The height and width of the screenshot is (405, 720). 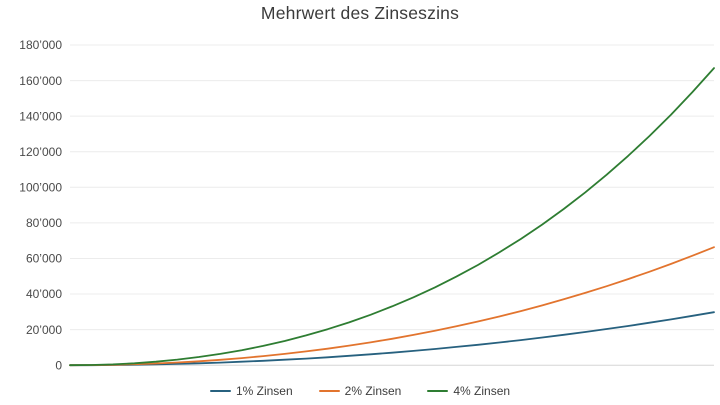 What do you see at coordinates (58, 365) in the screenshot?
I see `y-axis-tick-label: 0` at bounding box center [58, 365].